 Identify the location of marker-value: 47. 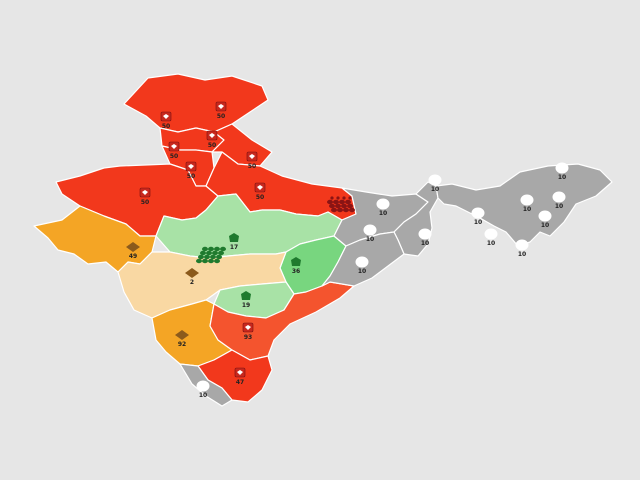
(240, 382).